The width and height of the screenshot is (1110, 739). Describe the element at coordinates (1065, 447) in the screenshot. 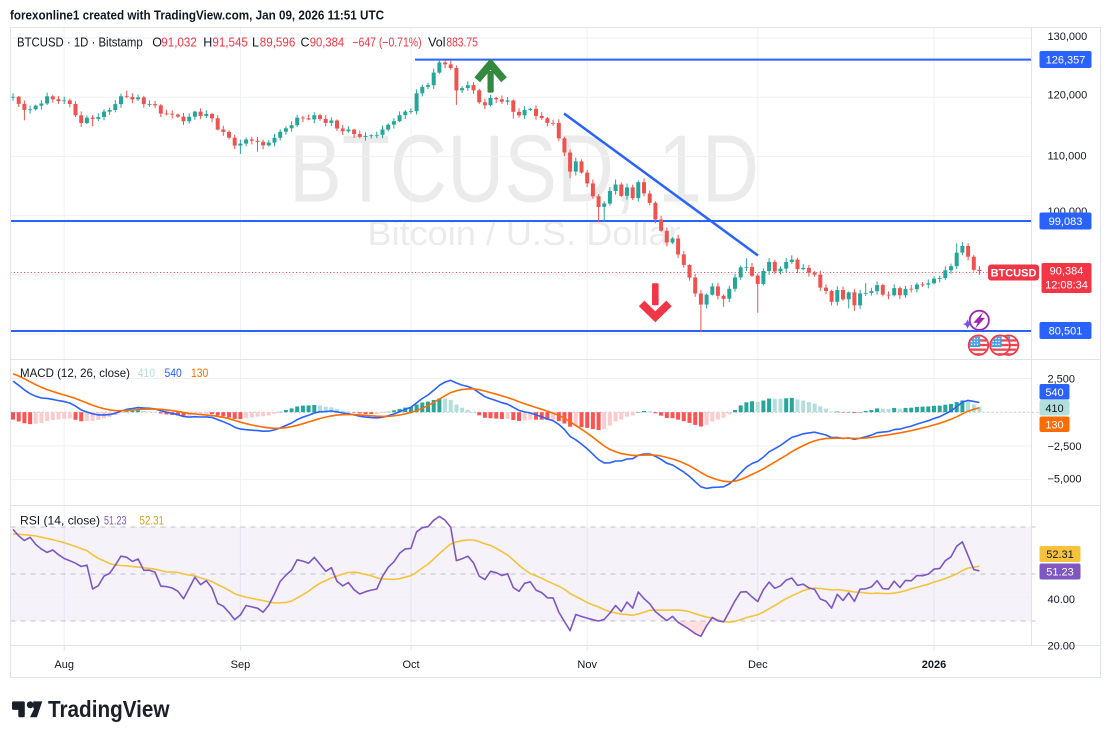

I see `svg-text: −2,500` at that location.